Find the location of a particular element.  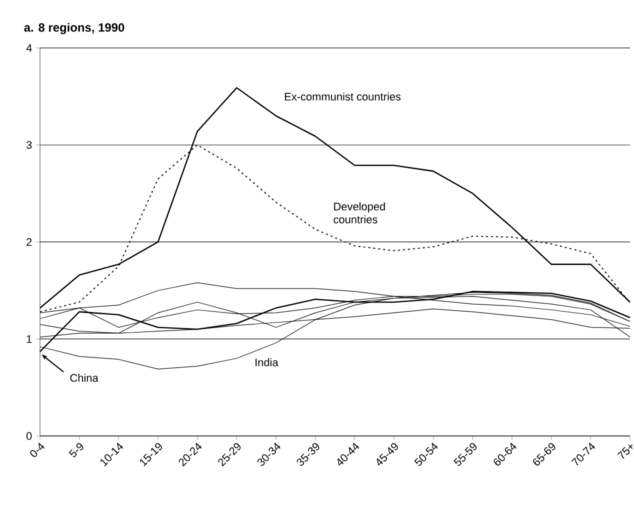

x-tick-label: 75+ is located at coordinates (625, 451).